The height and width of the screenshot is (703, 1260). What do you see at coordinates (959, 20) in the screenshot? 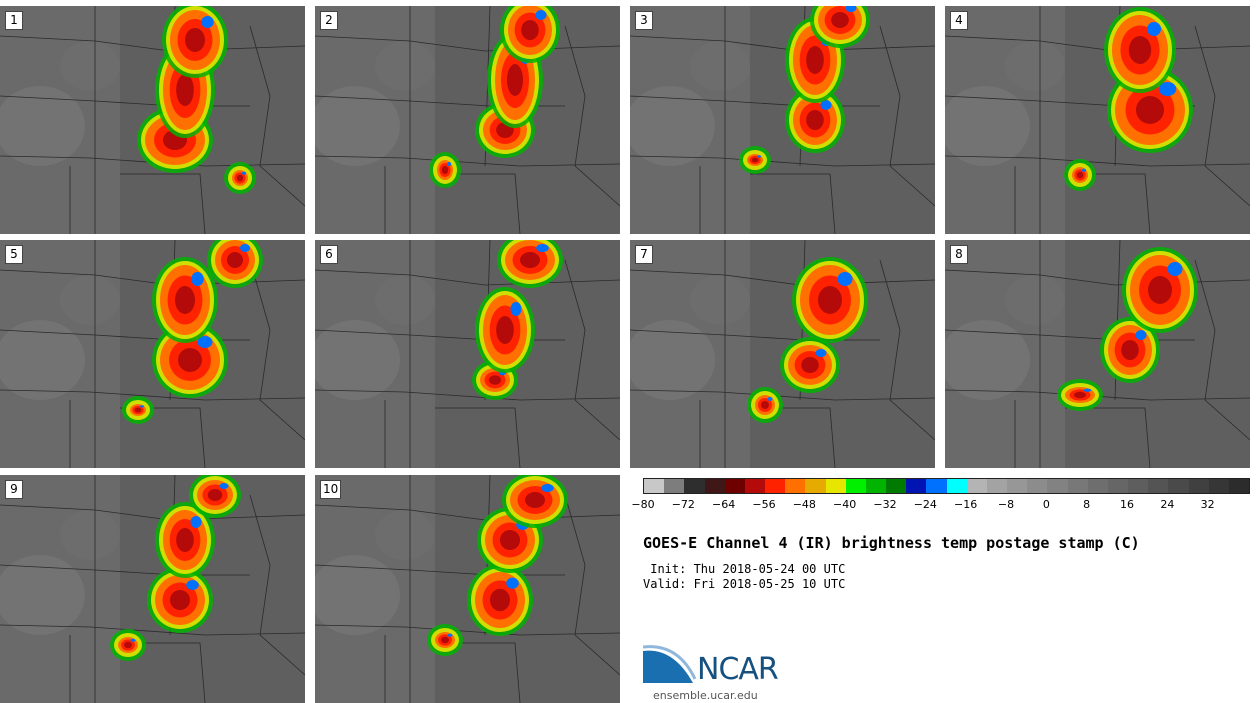
I see `panel-number-label: 4` at bounding box center [959, 20].